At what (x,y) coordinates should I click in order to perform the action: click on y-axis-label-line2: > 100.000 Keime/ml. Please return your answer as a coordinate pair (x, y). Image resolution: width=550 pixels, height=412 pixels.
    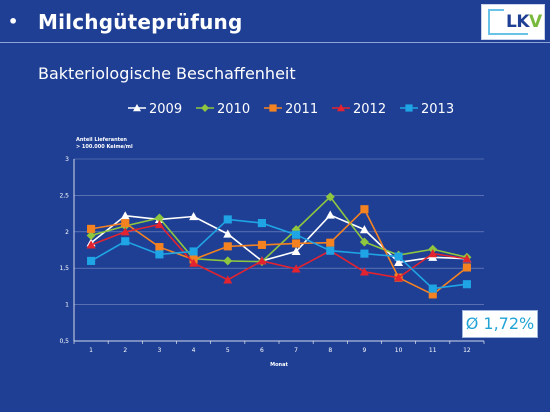
    Looking at the image, I should click on (104, 147).